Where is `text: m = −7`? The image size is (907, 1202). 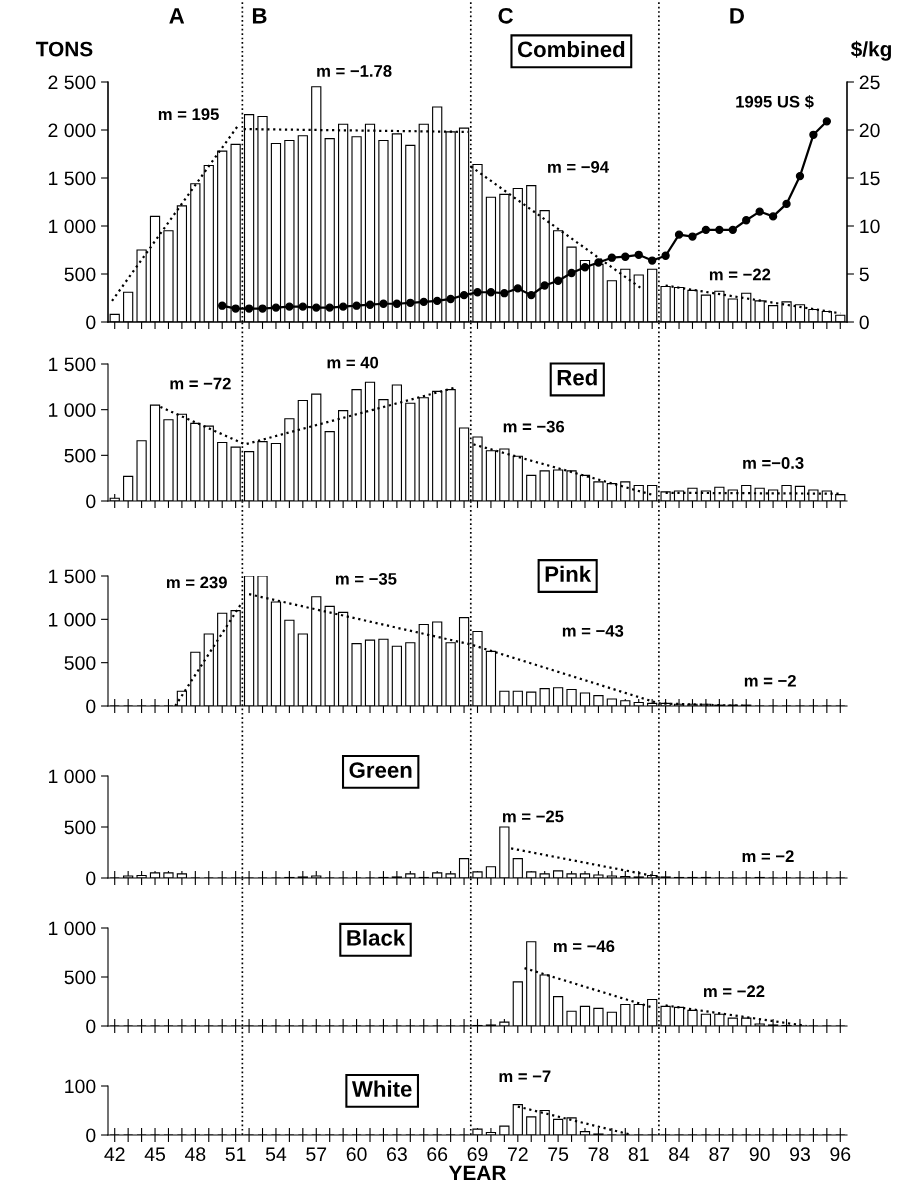
text: m = −7 is located at coordinates (525, 1076).